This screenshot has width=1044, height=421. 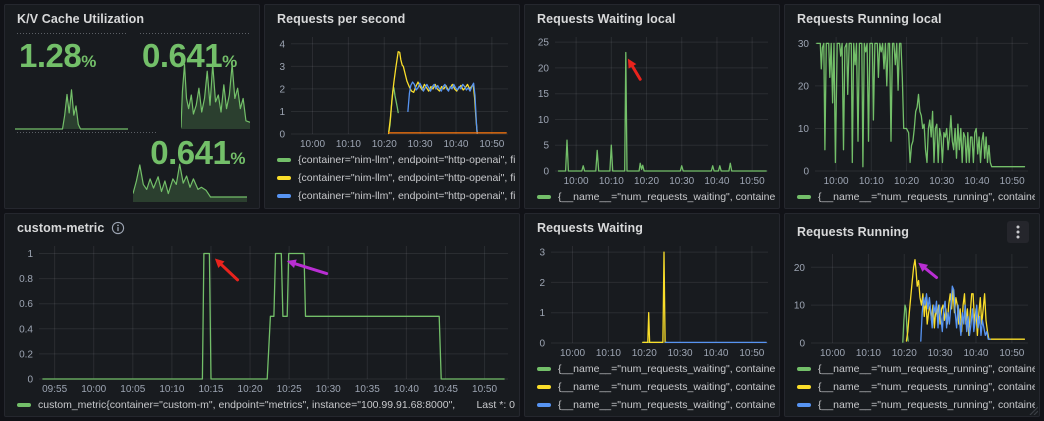 I want to click on panel-title: custom-metric, so click(x=61, y=228).